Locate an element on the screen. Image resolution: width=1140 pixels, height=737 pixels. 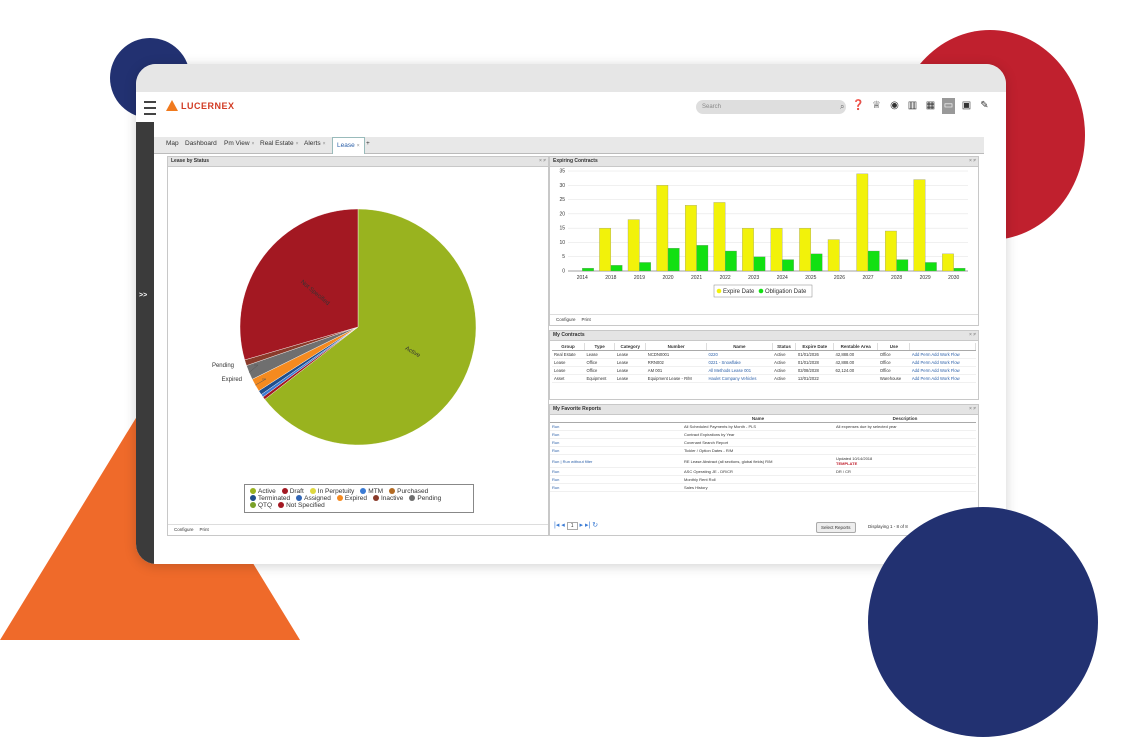
bar-expire-date-2019 is located at coordinates (633, 245).